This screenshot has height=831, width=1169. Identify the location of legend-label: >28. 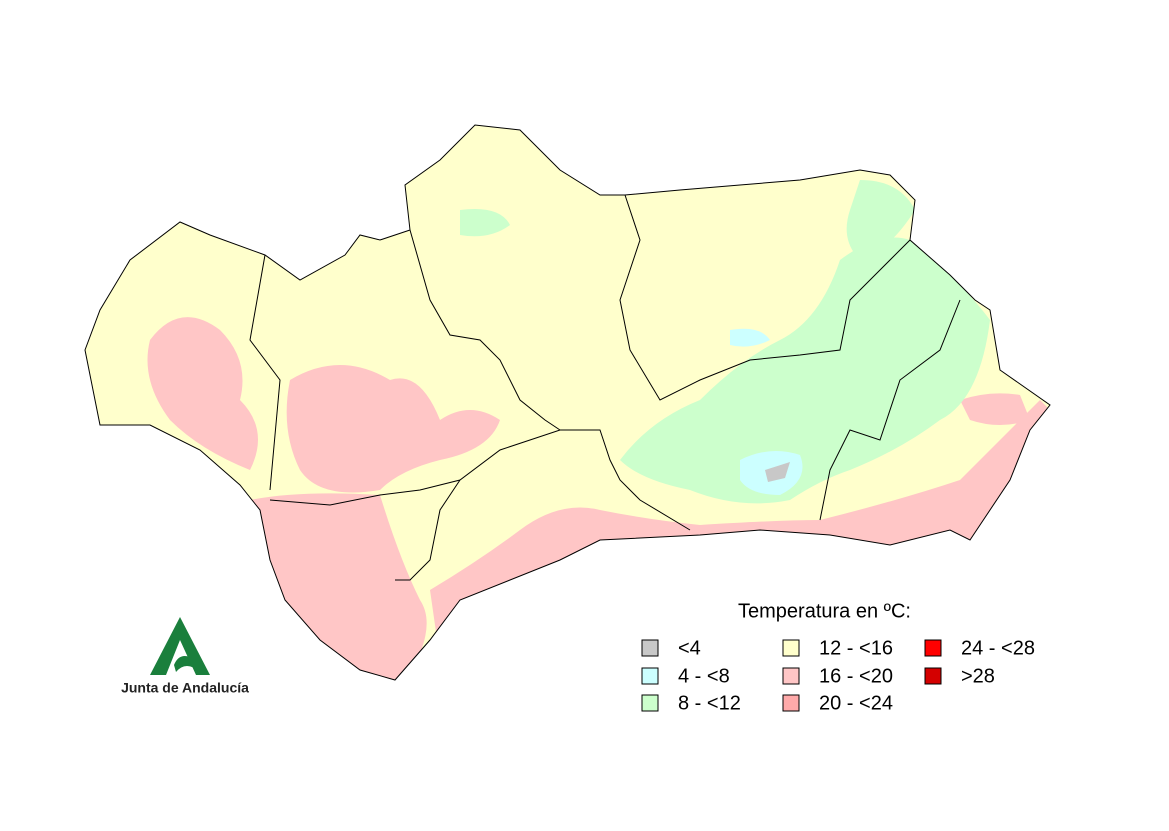
(978, 676).